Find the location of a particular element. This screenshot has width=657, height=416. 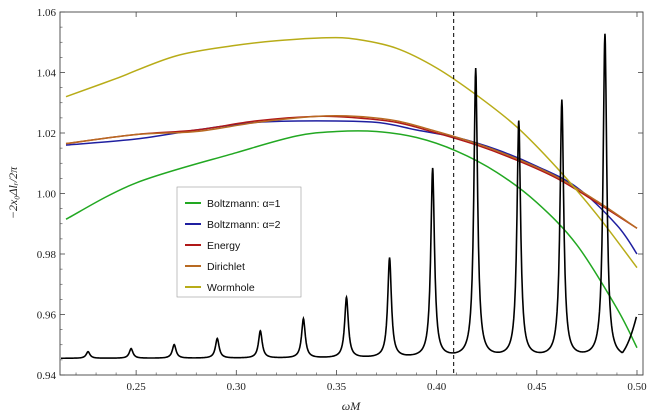

legend-label-4: Dirichlet is located at coordinates (226, 267).